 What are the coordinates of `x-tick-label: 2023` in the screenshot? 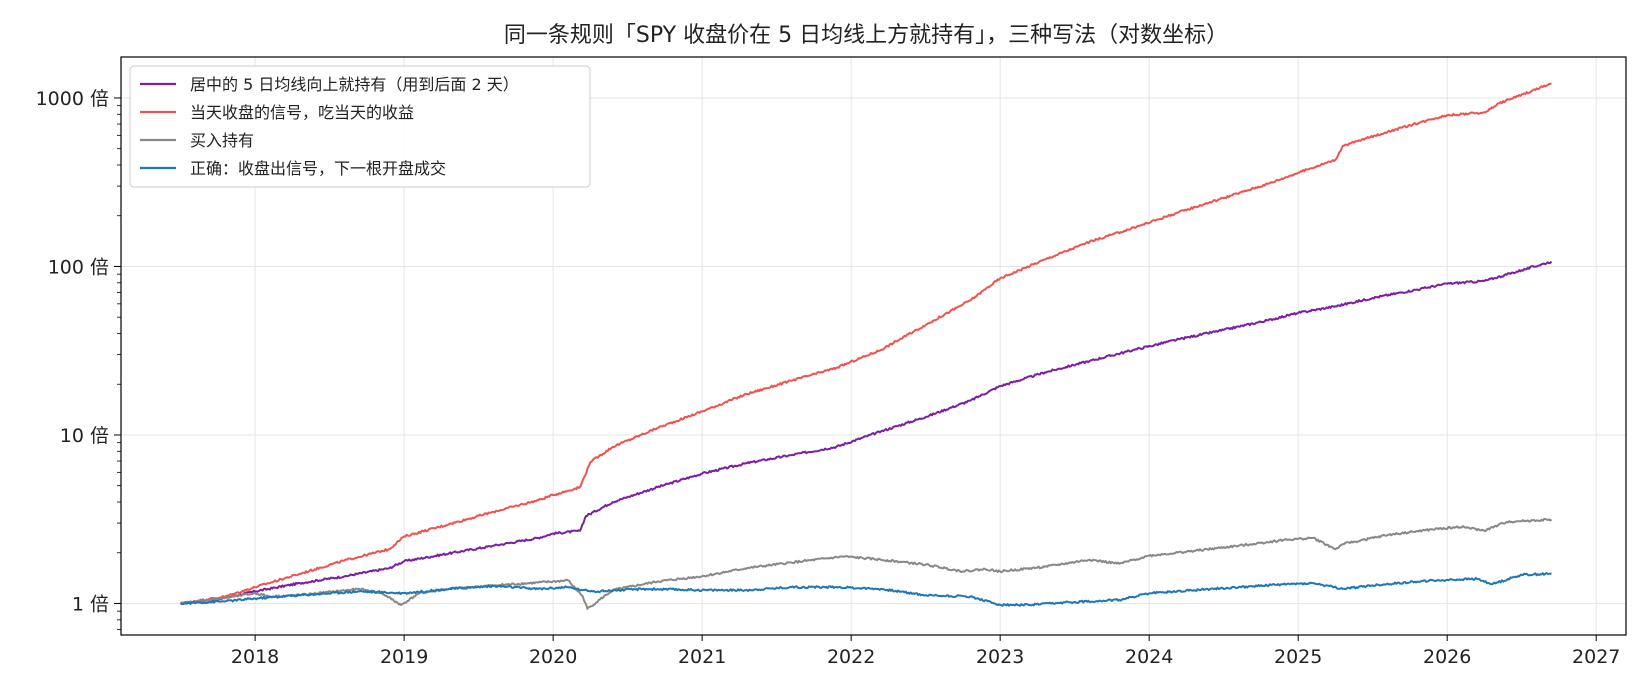 It's located at (1000, 657).